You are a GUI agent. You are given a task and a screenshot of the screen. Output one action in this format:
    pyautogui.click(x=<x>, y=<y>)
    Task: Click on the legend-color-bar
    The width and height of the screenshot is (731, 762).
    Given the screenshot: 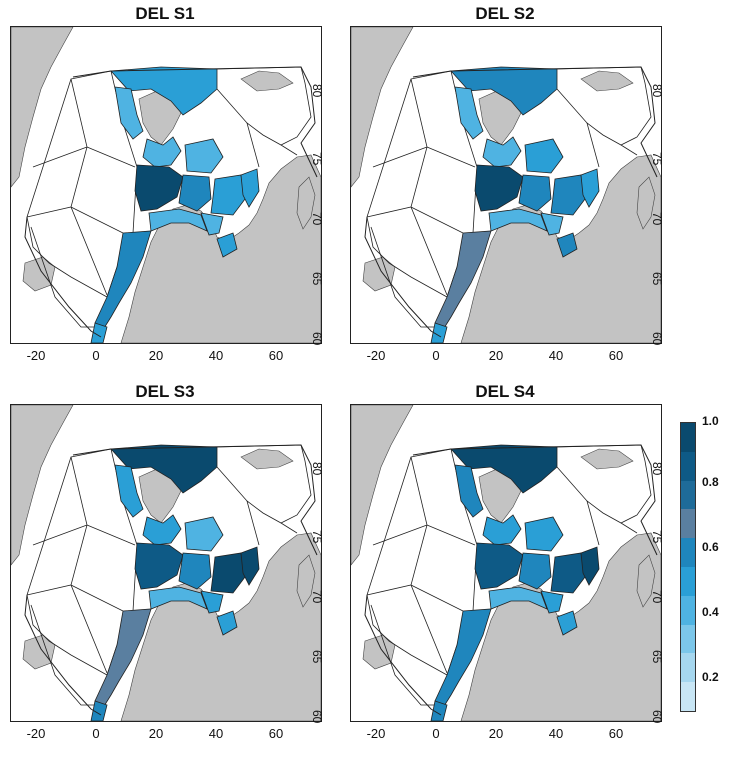 What is the action you would take?
    pyautogui.click(x=688, y=567)
    